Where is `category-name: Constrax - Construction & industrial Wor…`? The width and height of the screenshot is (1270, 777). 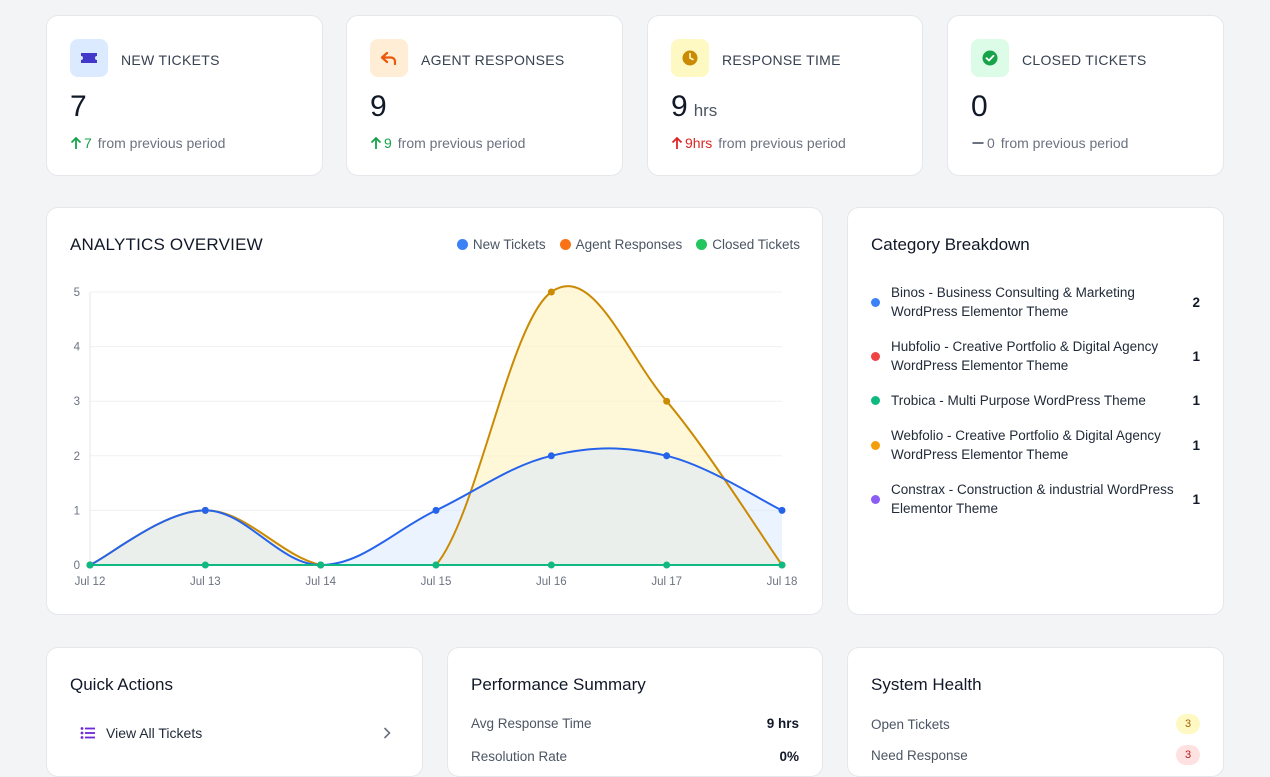 category-name: Constrax - Construction & industrial Wor… is located at coordinates (1032, 499).